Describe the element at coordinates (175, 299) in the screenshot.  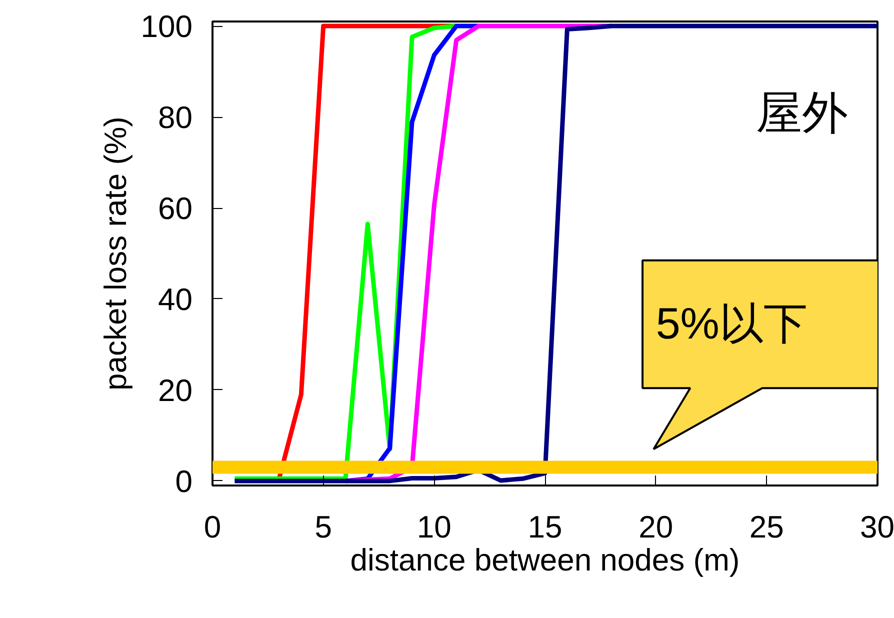
I see `y-tick-label: 40` at that location.